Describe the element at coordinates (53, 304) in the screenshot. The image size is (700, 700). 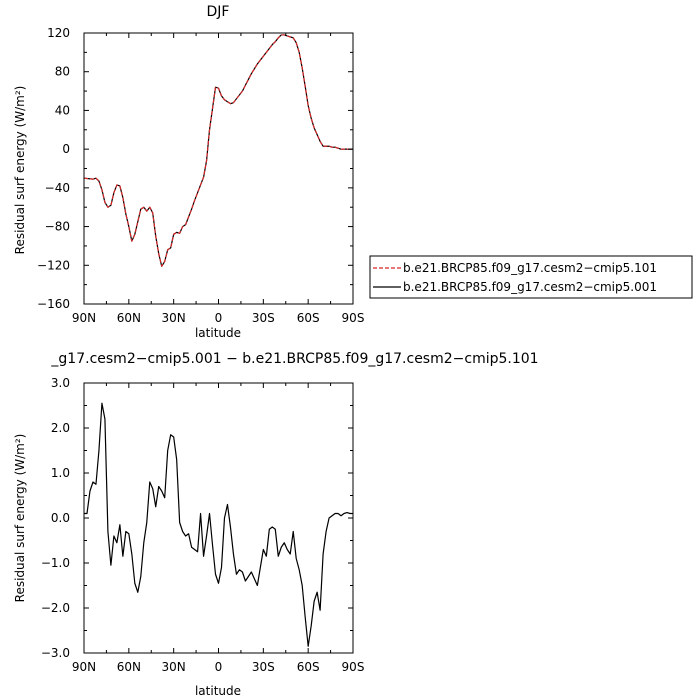
I see `top-y-tick-label: −160` at that location.